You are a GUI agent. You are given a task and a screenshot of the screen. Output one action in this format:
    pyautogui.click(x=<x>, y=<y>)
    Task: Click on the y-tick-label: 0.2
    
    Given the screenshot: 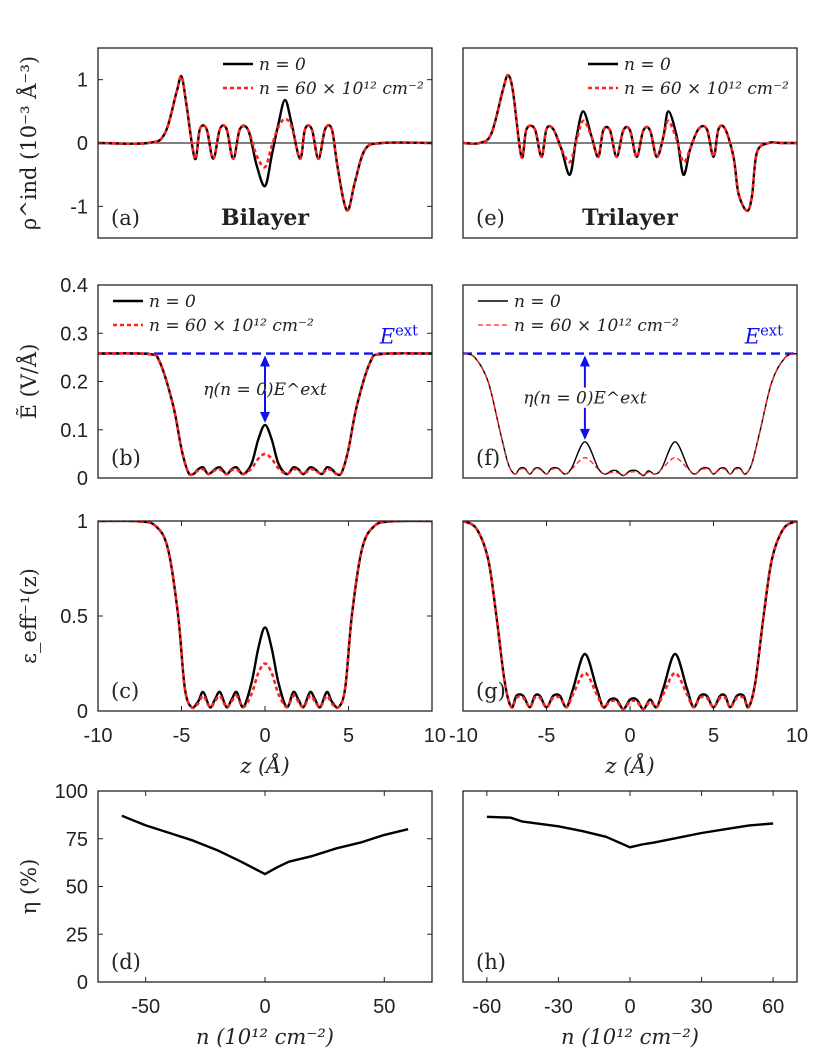 What is the action you would take?
    pyautogui.click(x=74, y=383)
    